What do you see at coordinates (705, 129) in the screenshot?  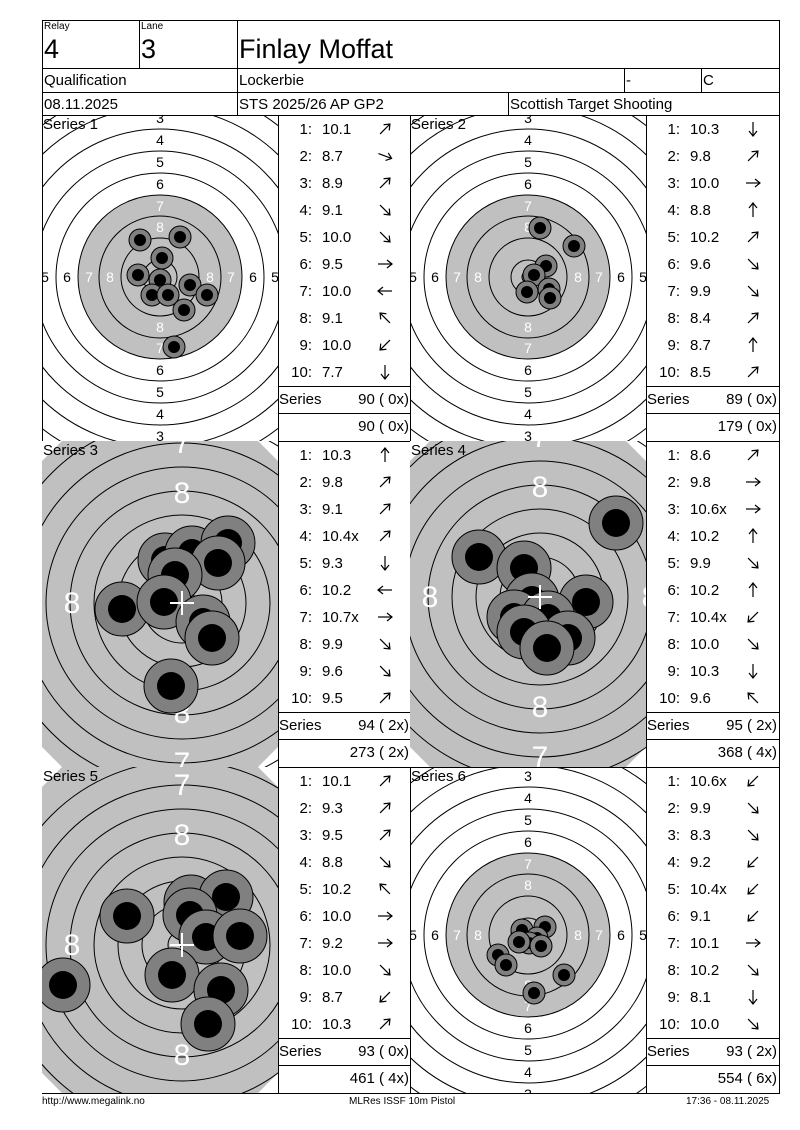 I see `shot-value: 10.3` at bounding box center [705, 129].